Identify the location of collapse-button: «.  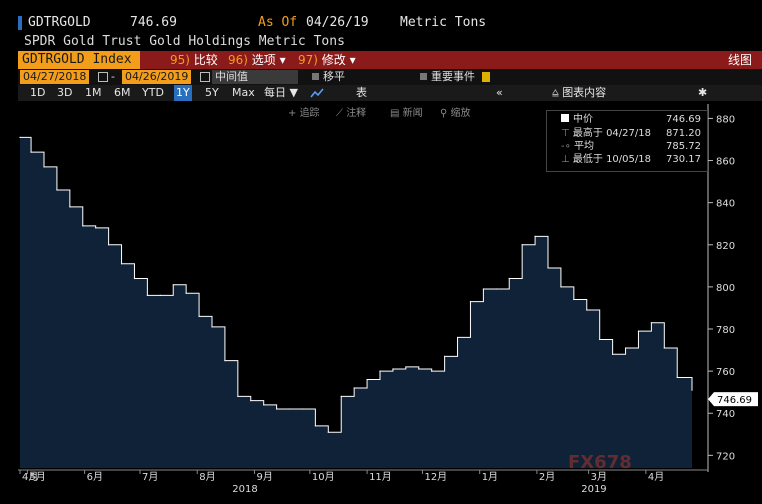
(499, 92).